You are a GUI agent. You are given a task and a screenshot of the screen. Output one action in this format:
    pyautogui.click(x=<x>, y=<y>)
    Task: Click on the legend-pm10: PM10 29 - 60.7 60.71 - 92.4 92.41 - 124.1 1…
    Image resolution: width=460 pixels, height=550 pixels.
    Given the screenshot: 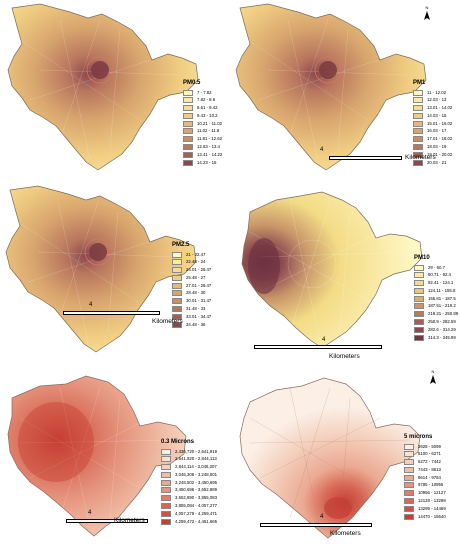 What is the action you would take?
    pyautogui.click(x=436, y=298)
    